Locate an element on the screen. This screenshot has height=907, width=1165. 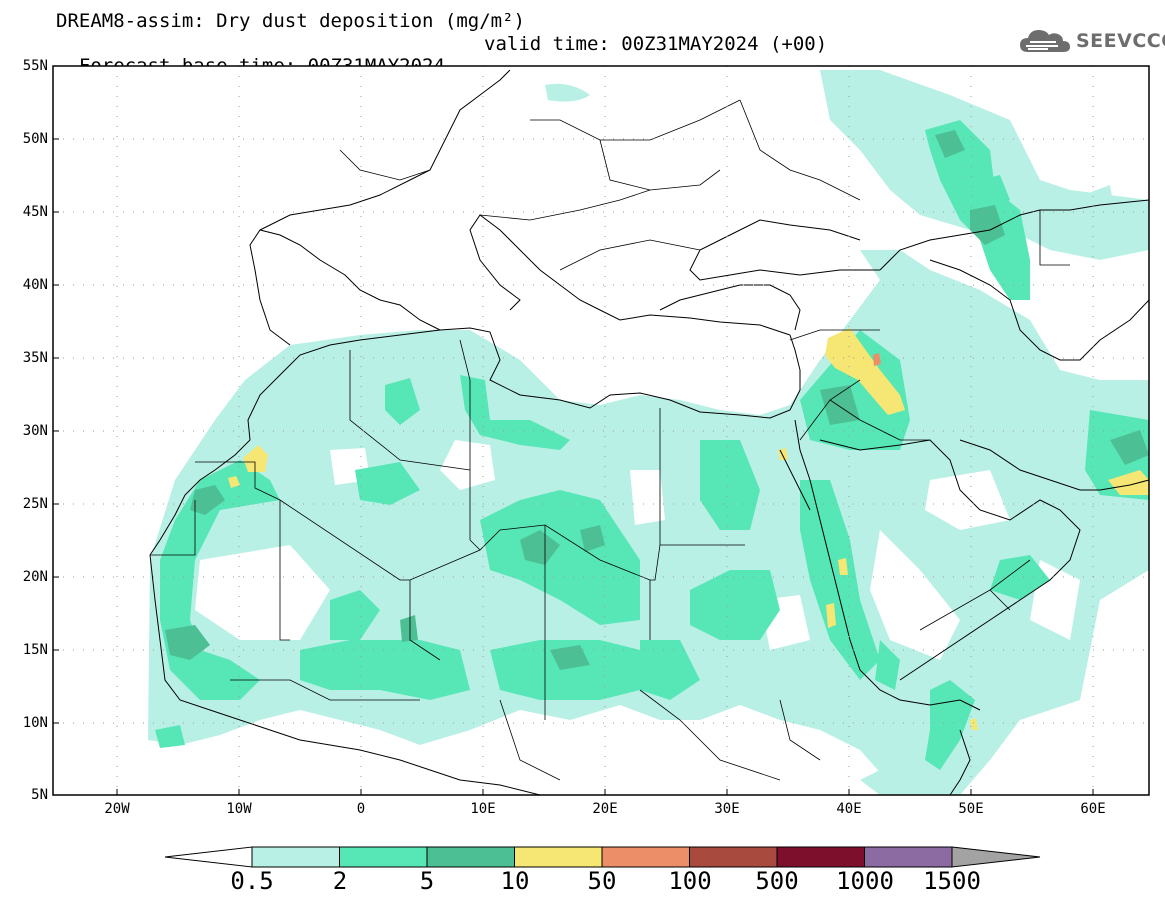
lon-label: 30E is located at coordinates (727, 809).